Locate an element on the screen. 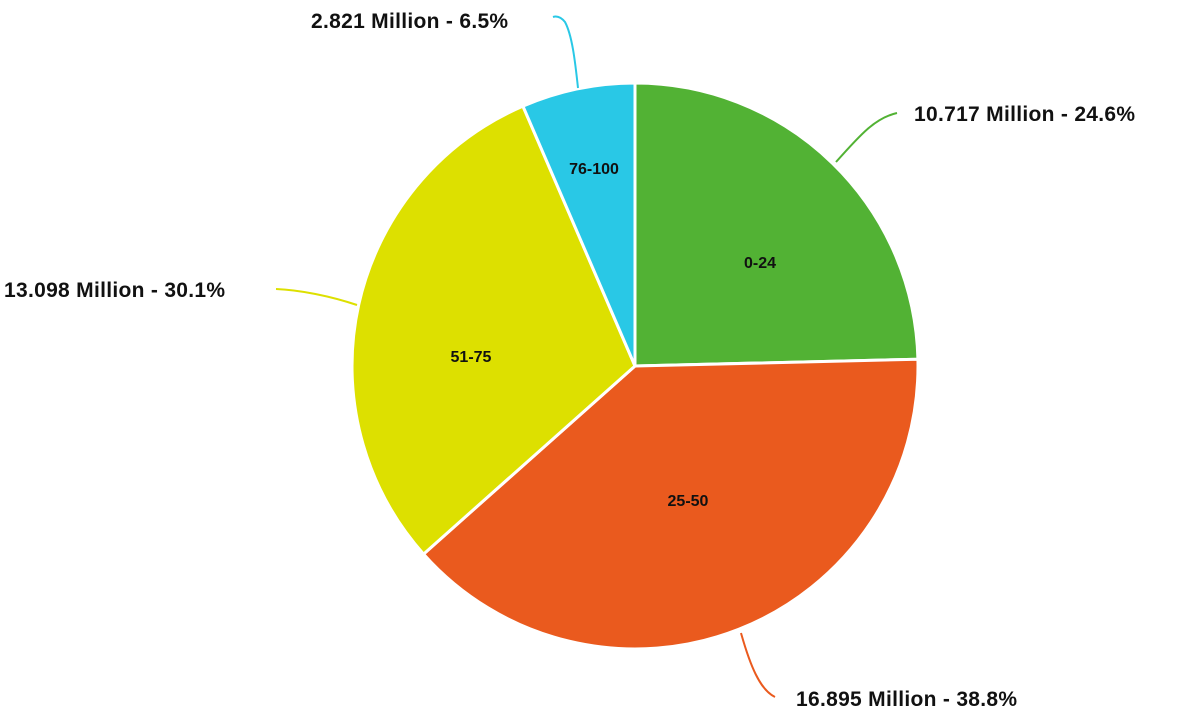 Image resolution: width=1200 pixels, height=717 pixels. slice-label-25-50: 25-50 is located at coordinates (688, 501).